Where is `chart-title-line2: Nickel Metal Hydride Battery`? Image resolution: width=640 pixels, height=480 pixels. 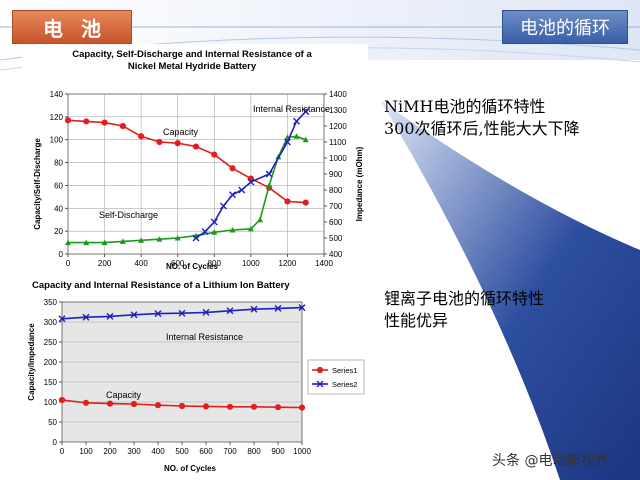 chart-title-line2: Nickel Metal Hydride Battery is located at coordinates (192, 66).